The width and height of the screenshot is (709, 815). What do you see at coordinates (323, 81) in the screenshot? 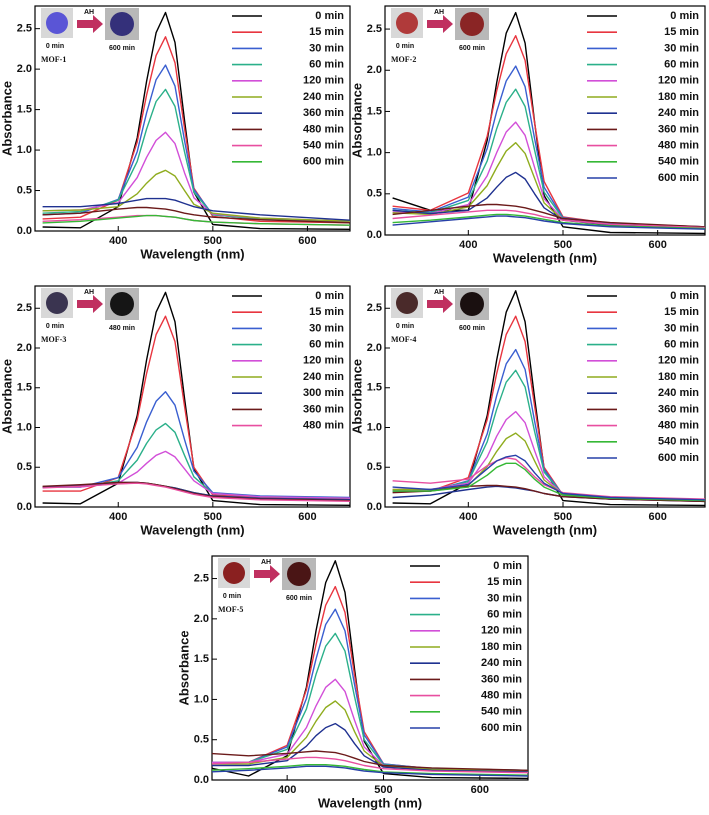
I see `legend-label: 120 min` at bounding box center [323, 81].